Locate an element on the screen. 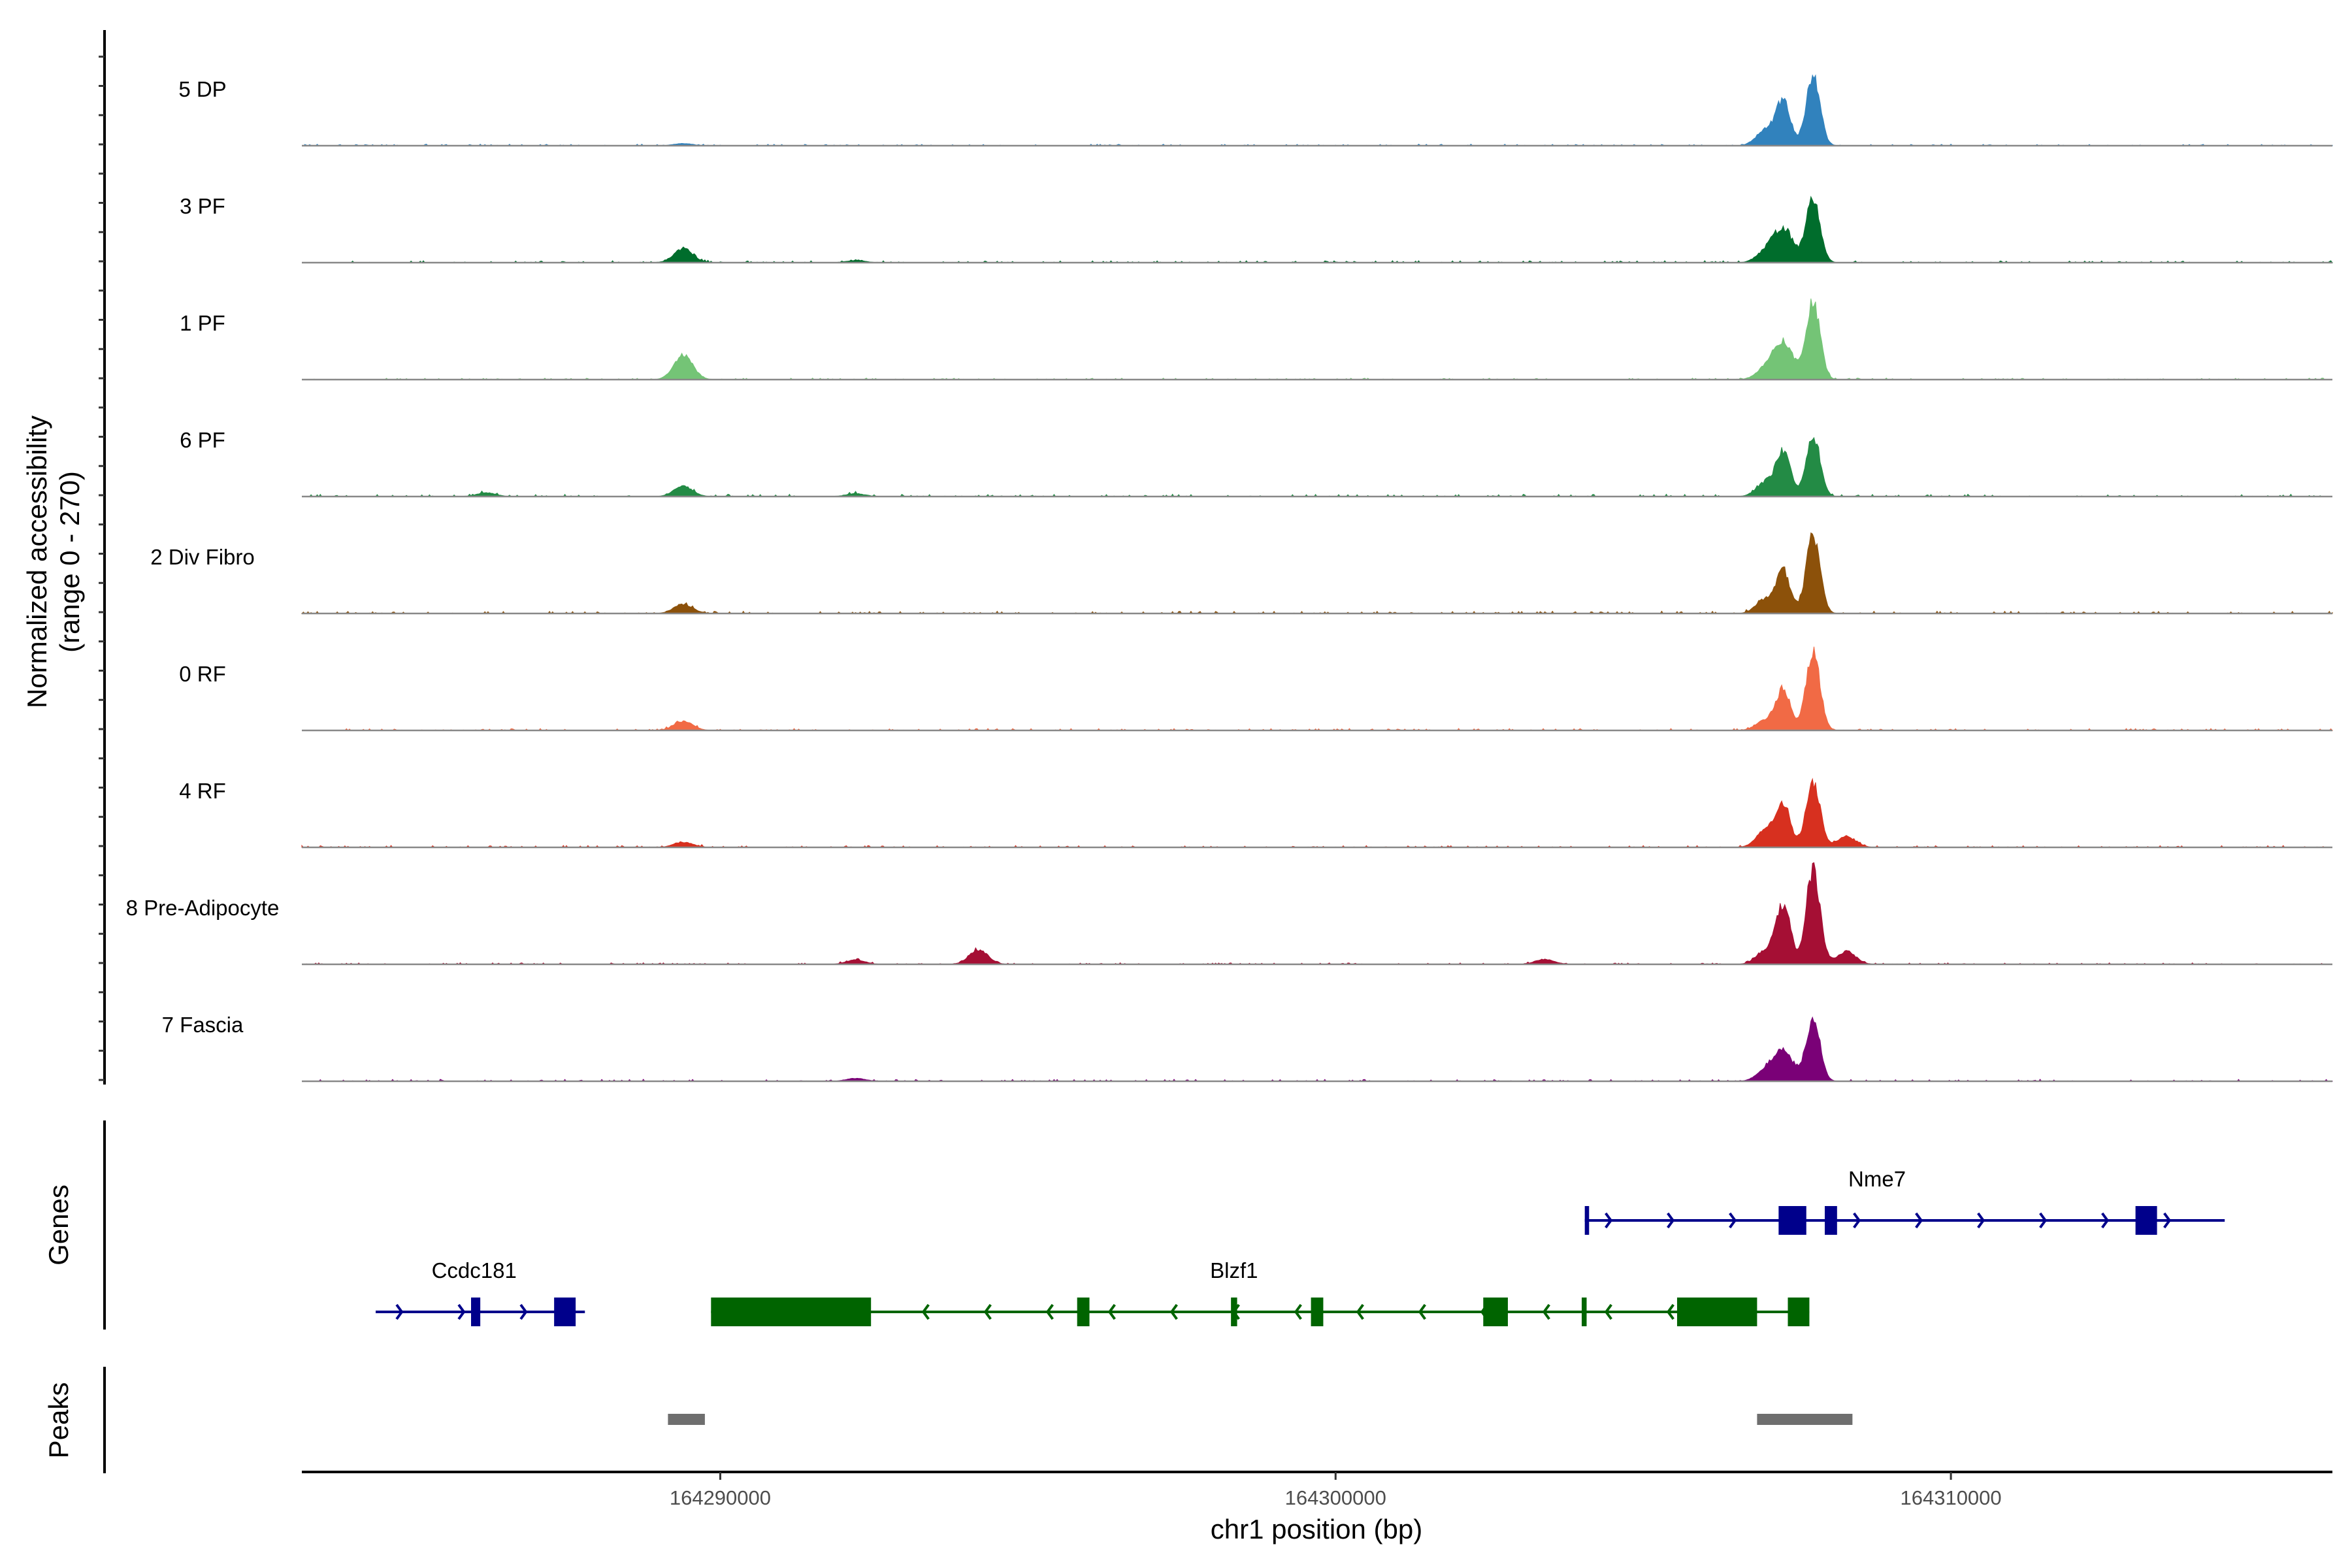 Image resolution: width=2352 pixels, height=1568 pixels. track-6-pf: 6 PF is located at coordinates (1256, 463).